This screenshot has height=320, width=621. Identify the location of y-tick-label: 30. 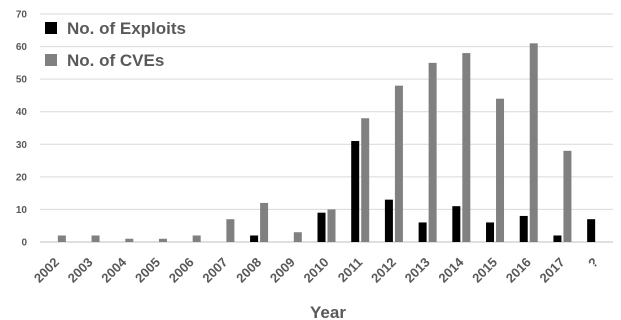
(22, 145).